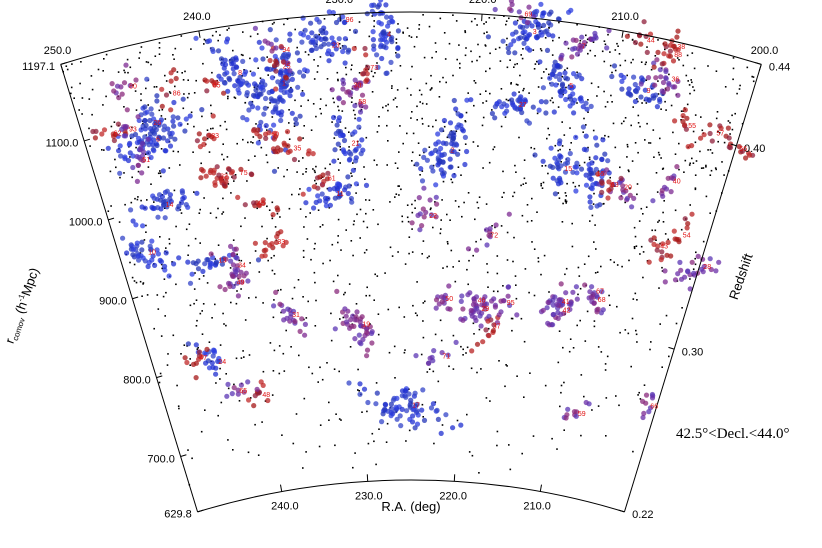 This screenshot has width=822, height=548. What do you see at coordinates (129, 288) in the screenshot?
I see `left-edge` at bounding box center [129, 288].